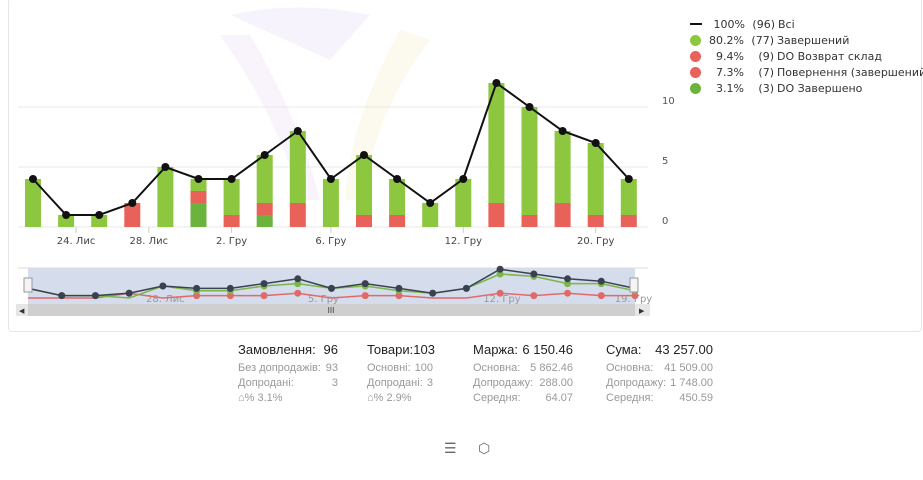  What do you see at coordinates (484, 448) in the screenshot?
I see `box-icon: ⬡` at bounding box center [484, 448].